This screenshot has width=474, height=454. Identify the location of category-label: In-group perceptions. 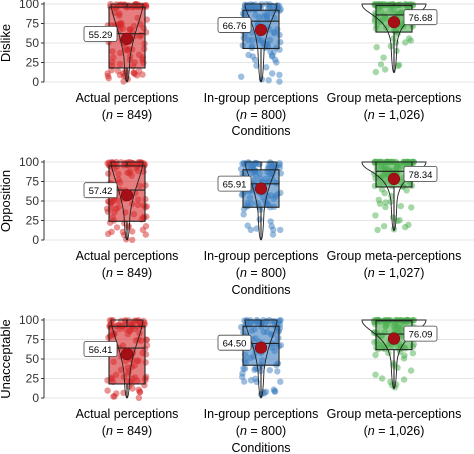
(261, 98).